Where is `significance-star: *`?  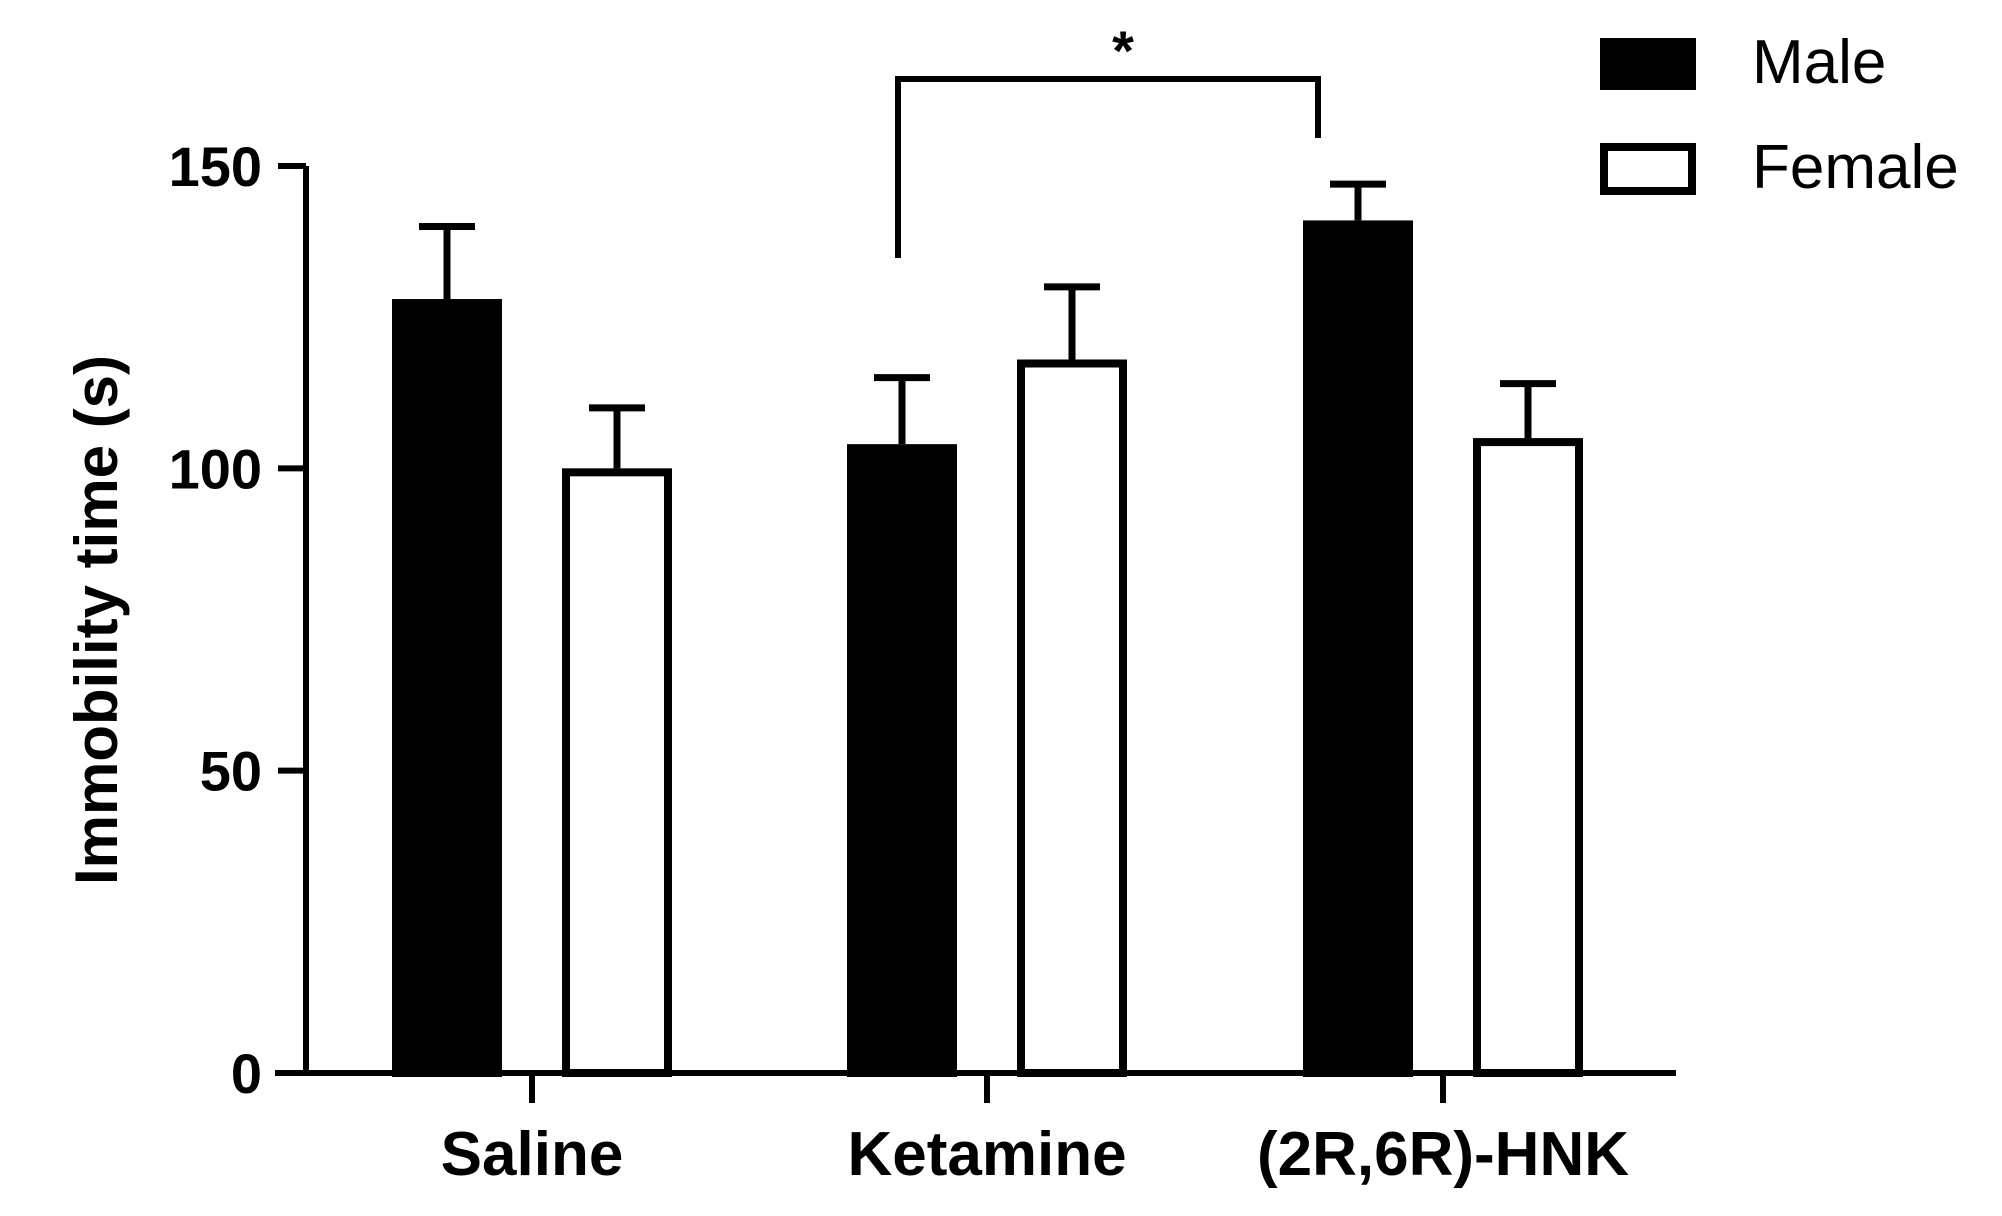
significance-star: * is located at coordinates (1123, 50).